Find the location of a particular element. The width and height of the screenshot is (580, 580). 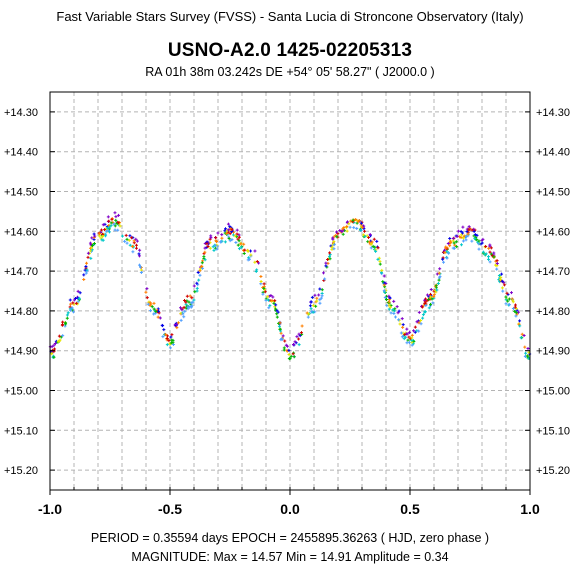

y-tick-label-right: +14.80 is located at coordinates (553, 312).